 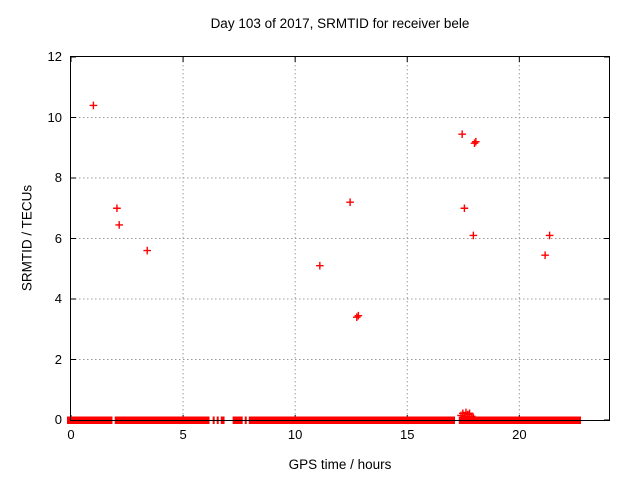 What do you see at coordinates (71, 434) in the screenshot?
I see `x-tick-label-0: 0` at bounding box center [71, 434].